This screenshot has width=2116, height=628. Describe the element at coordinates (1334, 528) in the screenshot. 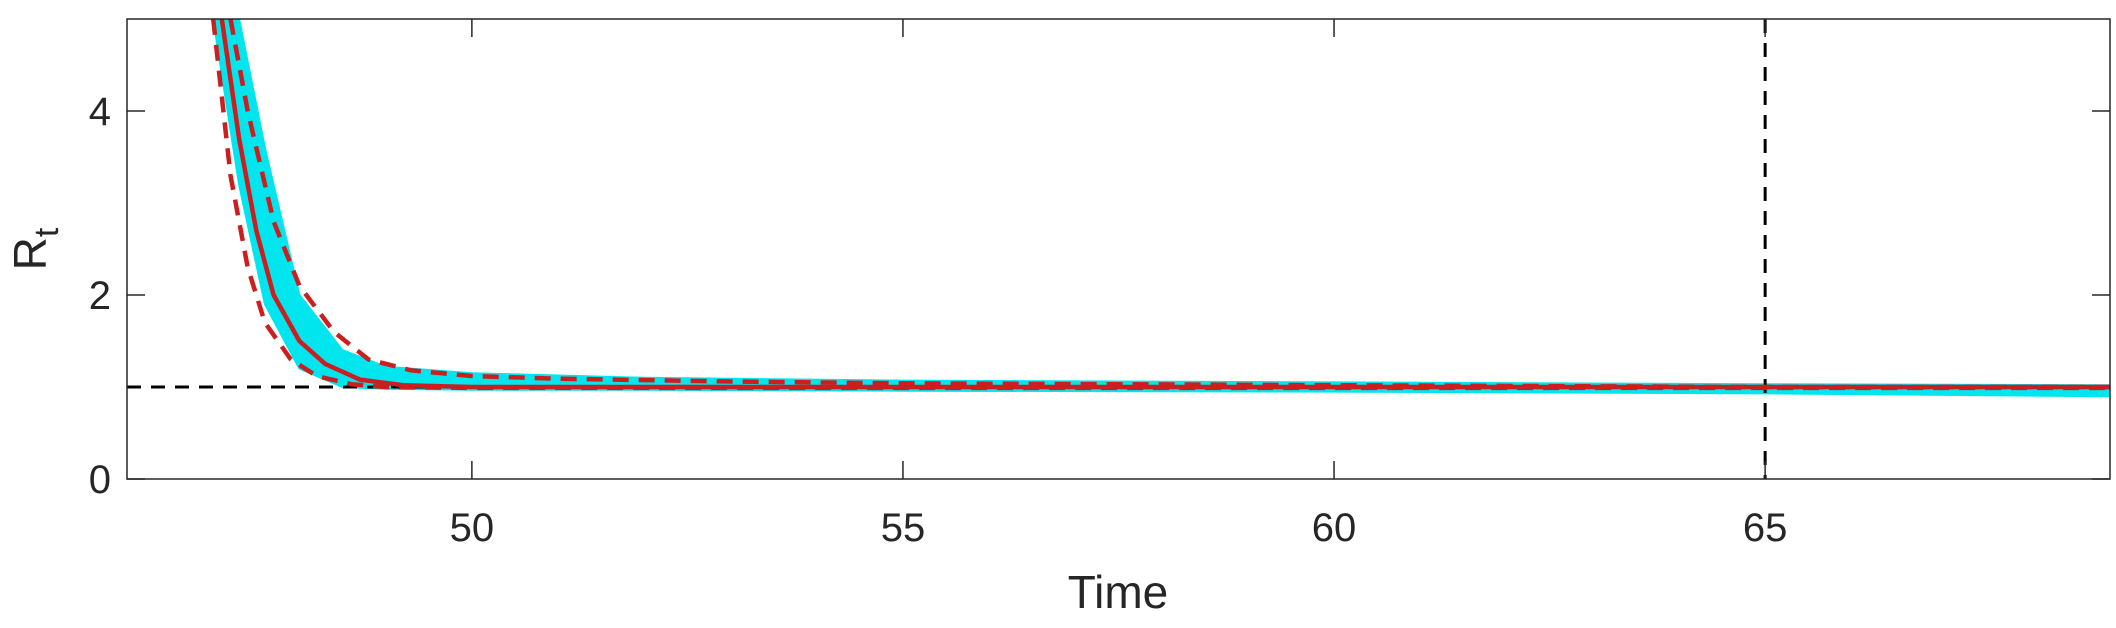

I see `x-tick-label: 60` at that location.